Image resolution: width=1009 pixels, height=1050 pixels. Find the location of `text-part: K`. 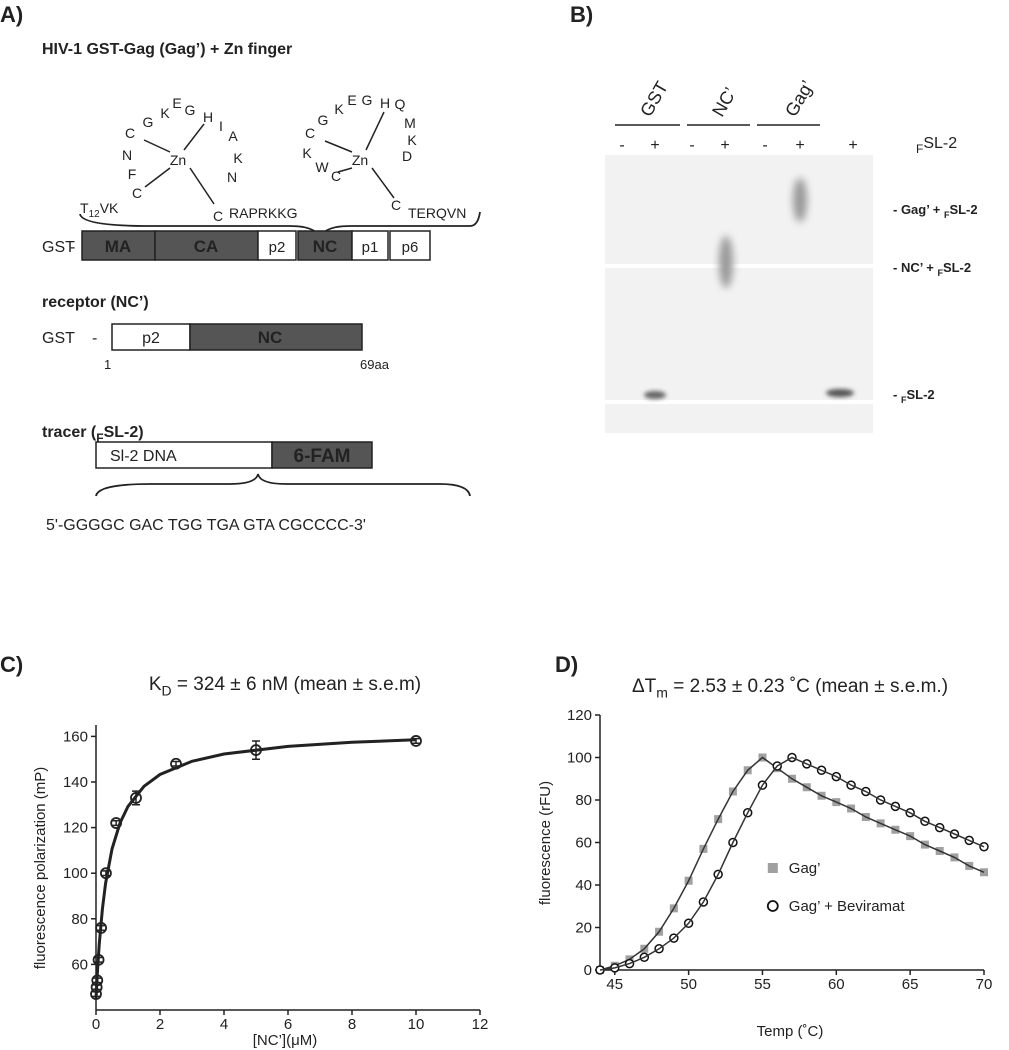

text-part: K is located at coordinates (155, 684).